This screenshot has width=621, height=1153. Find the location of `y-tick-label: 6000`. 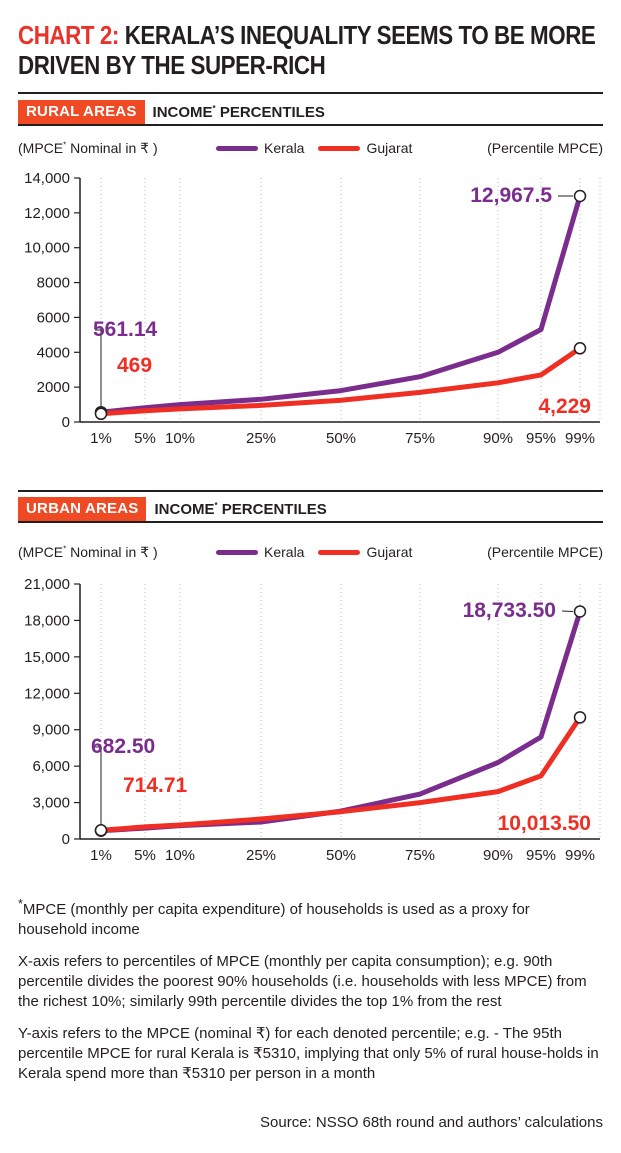

y-tick-label: 6000 is located at coordinates (53, 317).